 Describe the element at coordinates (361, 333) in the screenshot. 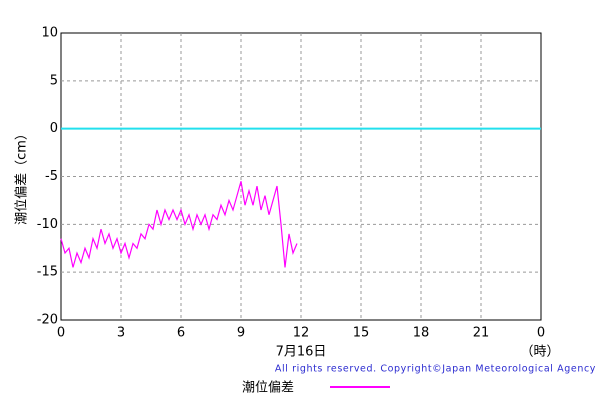

I see `x-tick-label: 15` at that location.